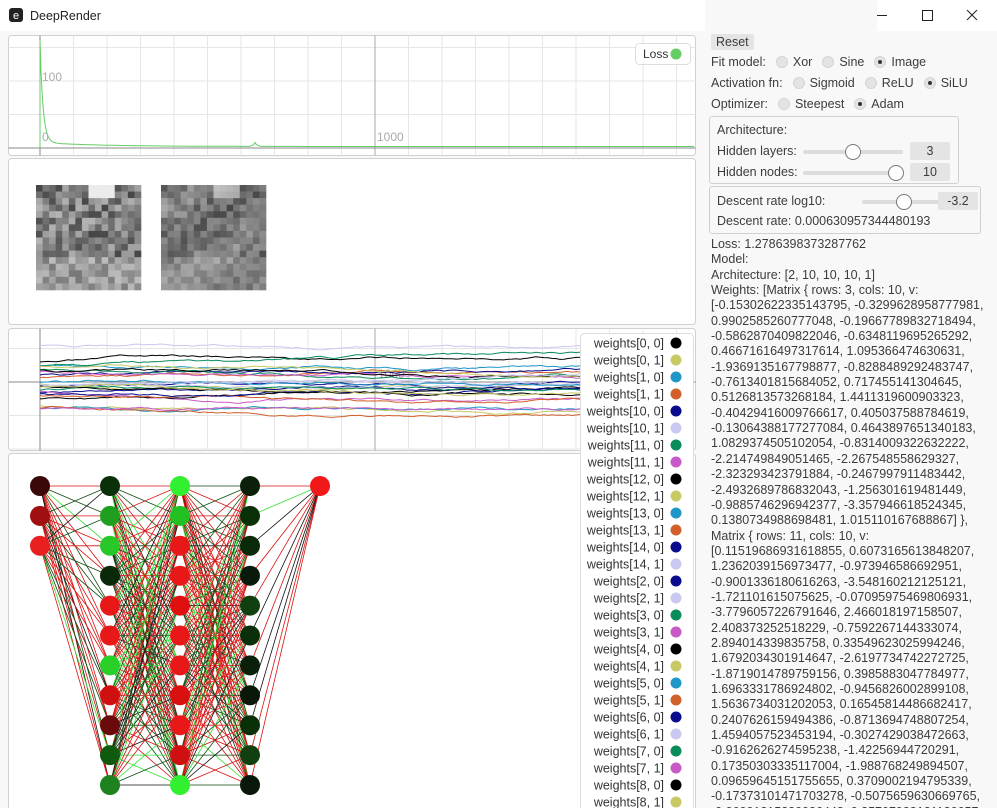 The image size is (997, 808). I want to click on close-button, so click(972, 15).